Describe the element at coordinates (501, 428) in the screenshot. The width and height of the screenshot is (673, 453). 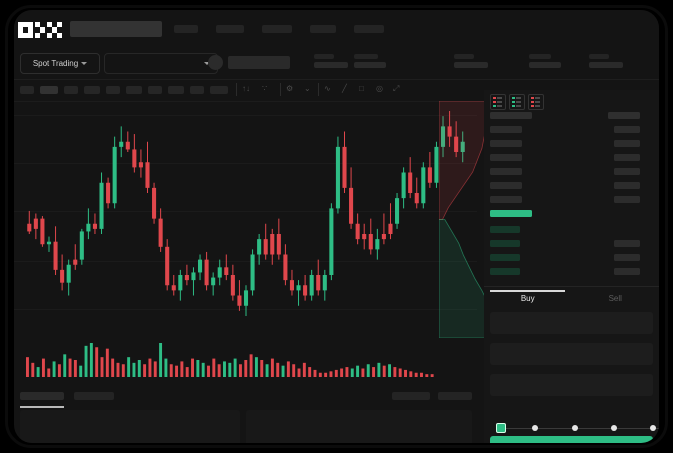
I see `amount-slider-handle` at that location.